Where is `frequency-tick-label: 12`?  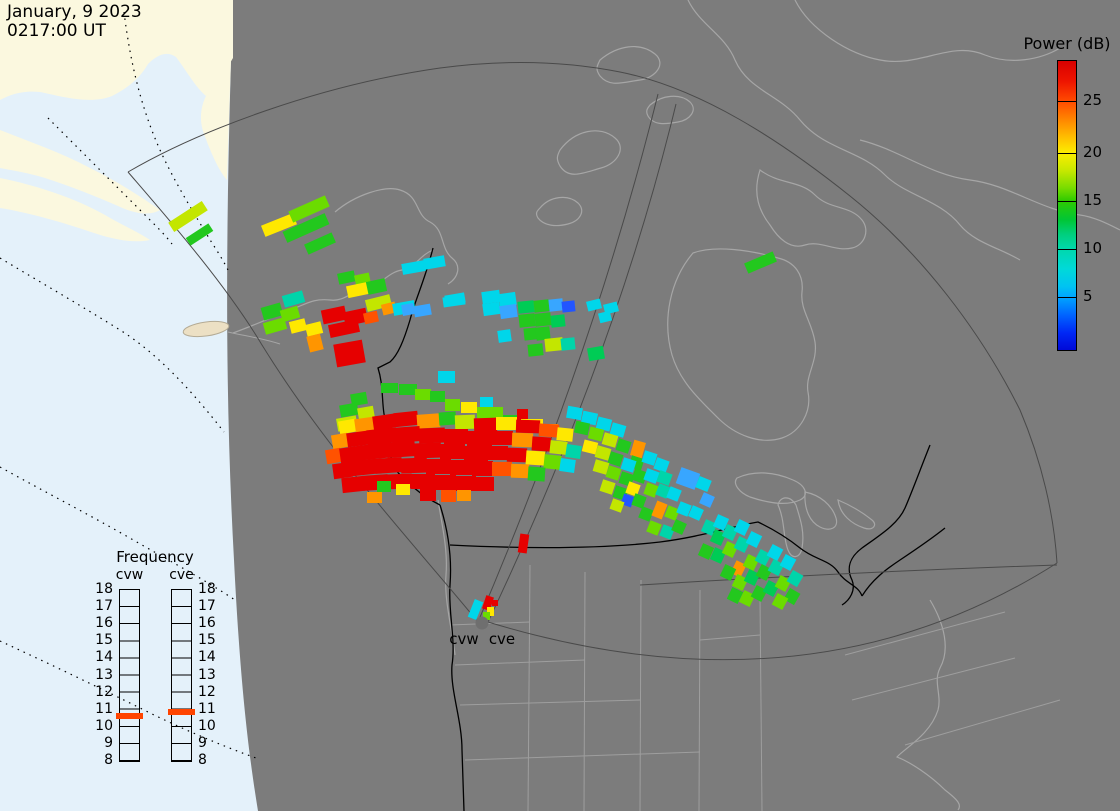 frequency-tick-label: 12 is located at coordinates (207, 692).